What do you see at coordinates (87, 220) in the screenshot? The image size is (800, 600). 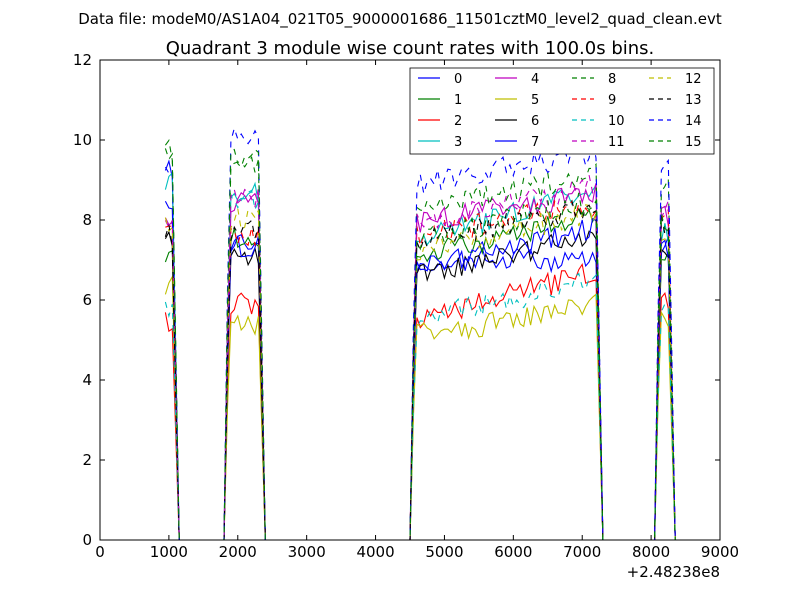 I see `y-tick-label: 8` at bounding box center [87, 220].